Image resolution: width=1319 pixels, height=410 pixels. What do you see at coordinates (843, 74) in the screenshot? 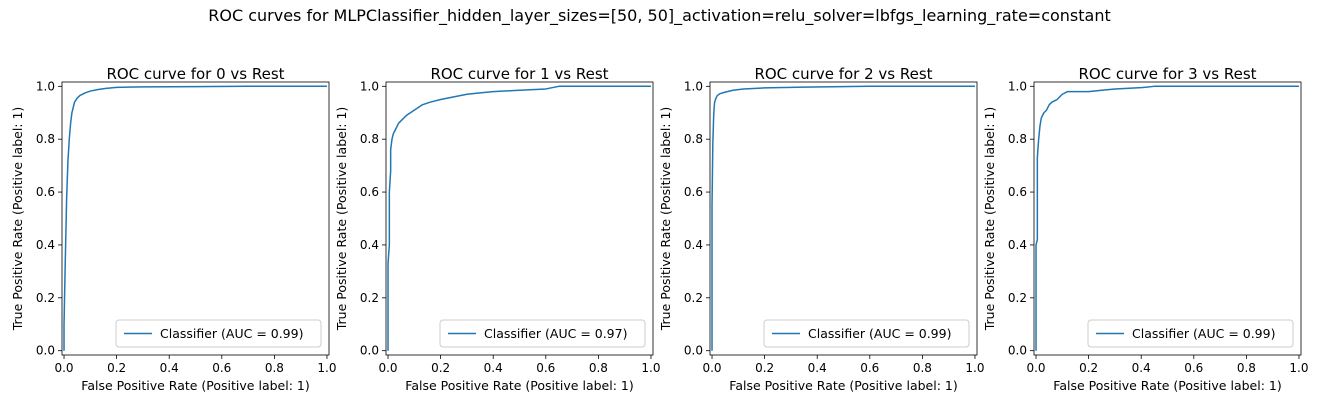
I see `chart-title: ROC curve for 2 vs Rest` at bounding box center [843, 74].